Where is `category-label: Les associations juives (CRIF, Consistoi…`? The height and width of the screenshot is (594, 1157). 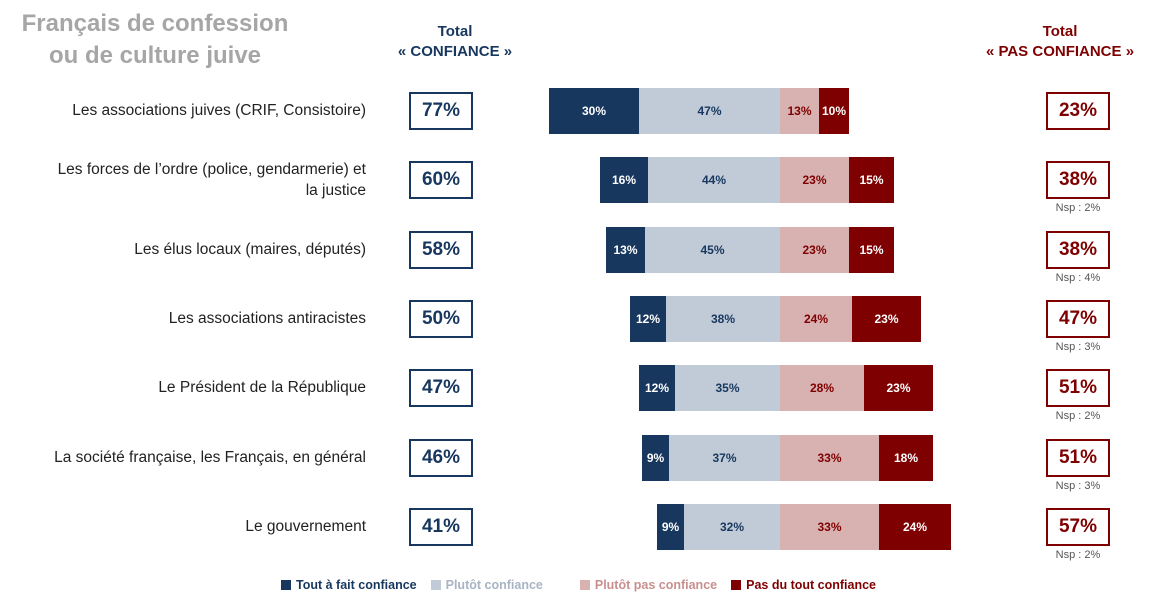 category-label: Les associations juives (CRIF, Consistoi… is located at coordinates (219, 110).